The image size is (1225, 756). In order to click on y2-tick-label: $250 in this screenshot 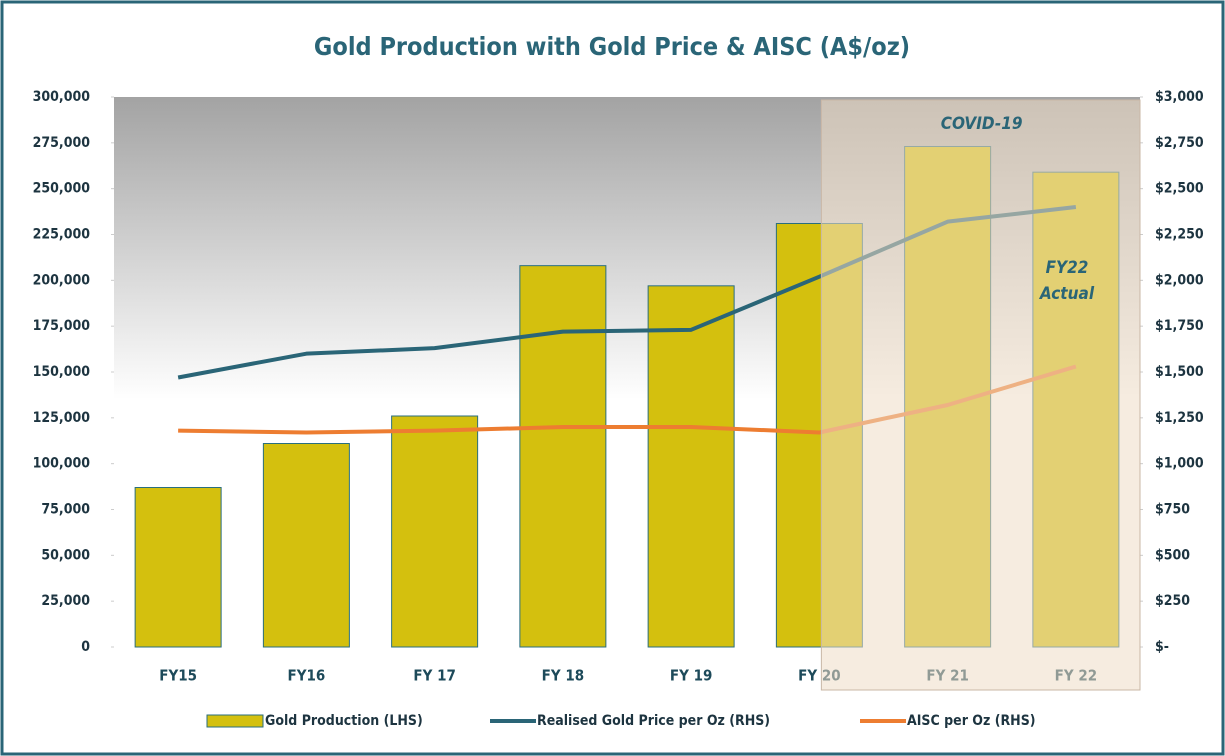, I will do `click(1172, 601)`.